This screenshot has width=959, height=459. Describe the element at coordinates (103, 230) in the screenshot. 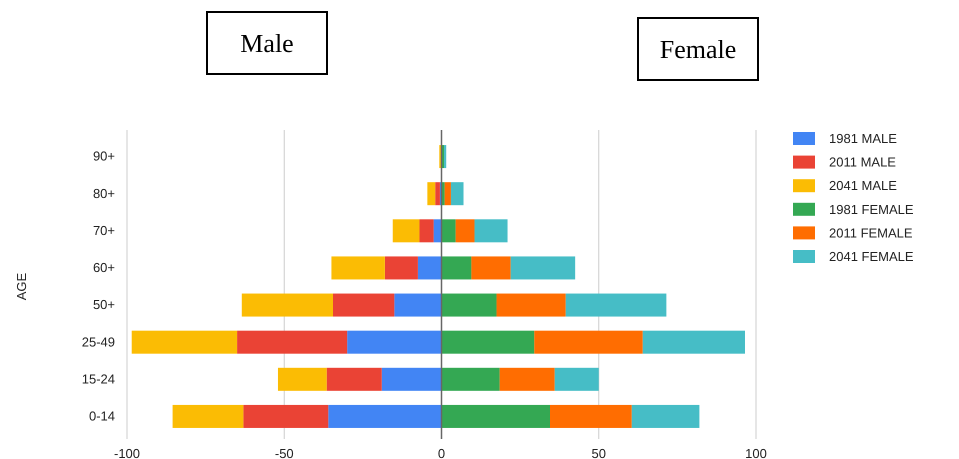

I see `y-tick-label: 70+` at that location.